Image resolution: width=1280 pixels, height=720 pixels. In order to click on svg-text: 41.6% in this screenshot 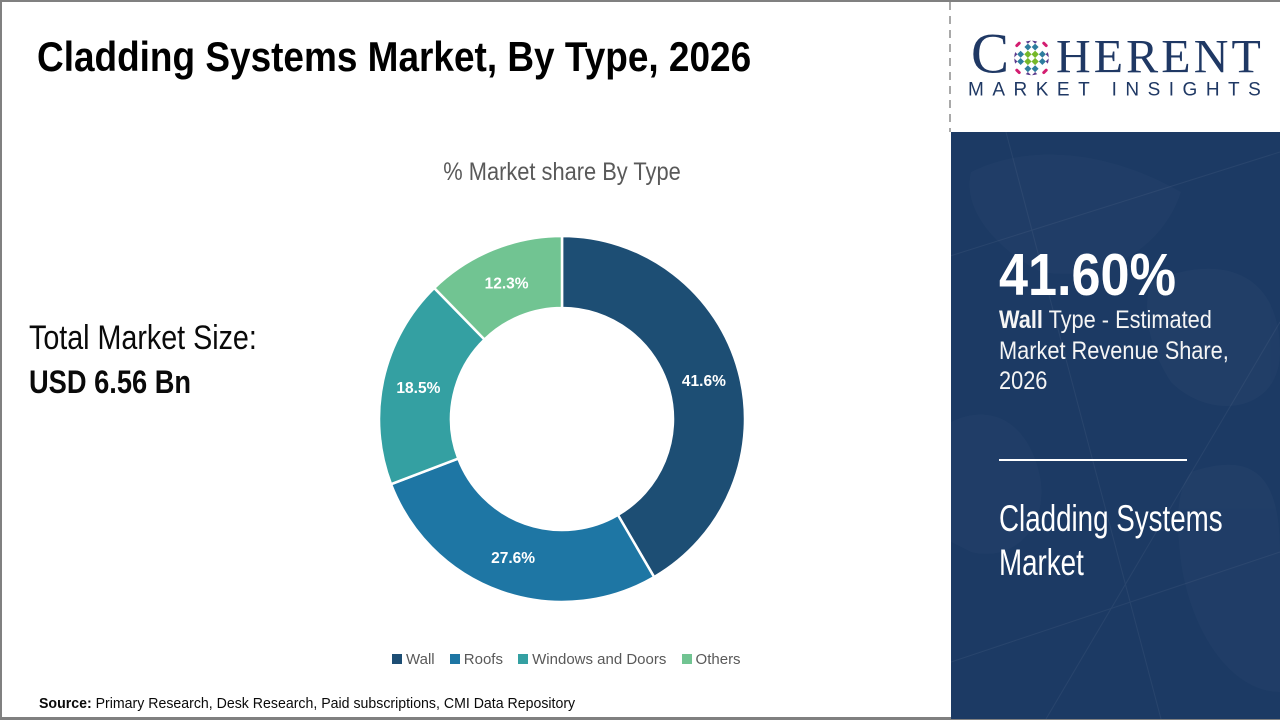, I will do `click(704, 381)`.